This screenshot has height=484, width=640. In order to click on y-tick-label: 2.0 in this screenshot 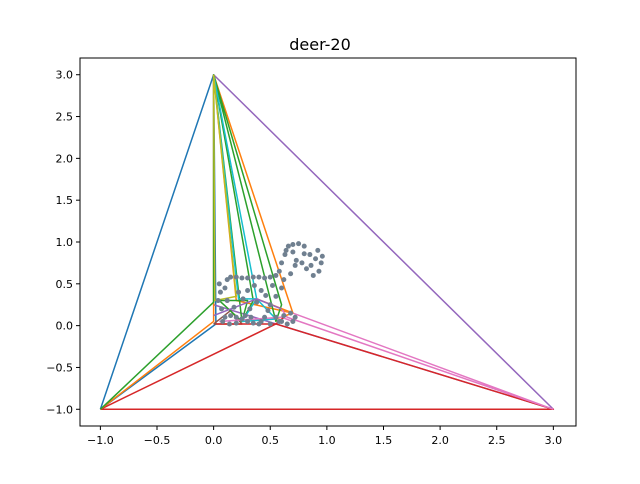, I will do `click(65, 158)`.